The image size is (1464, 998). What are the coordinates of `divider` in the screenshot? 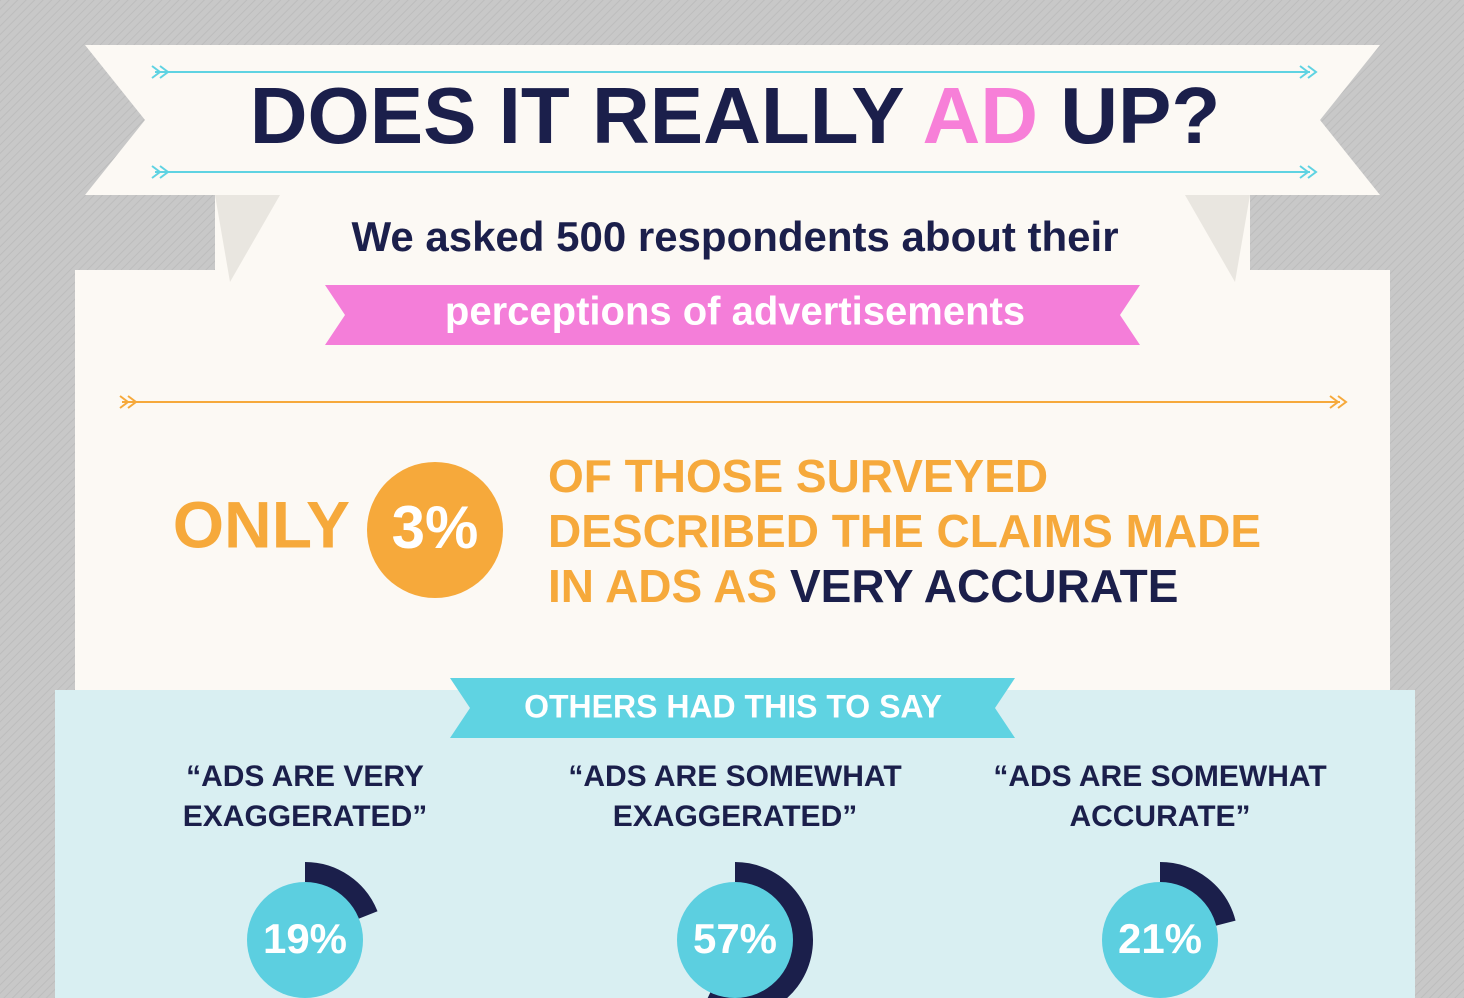 It's located at (733, 402).